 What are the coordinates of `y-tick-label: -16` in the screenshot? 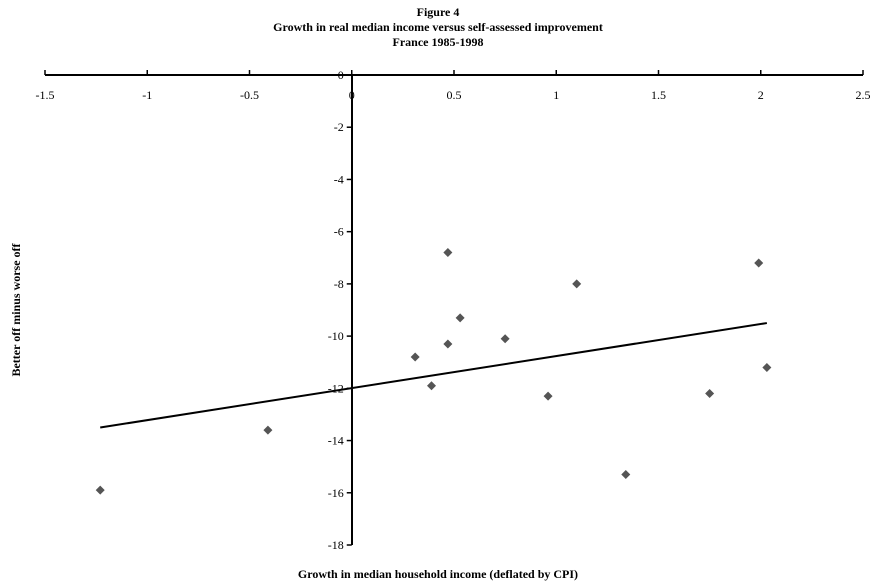 It's located at (336, 493).